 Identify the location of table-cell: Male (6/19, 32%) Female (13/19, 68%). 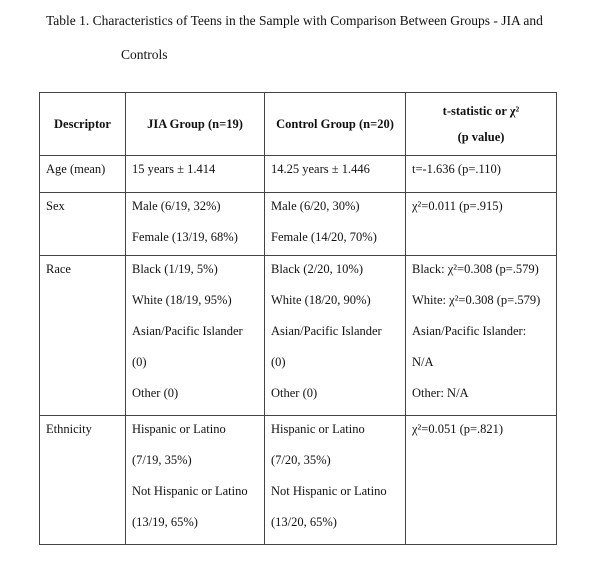
(195, 224).